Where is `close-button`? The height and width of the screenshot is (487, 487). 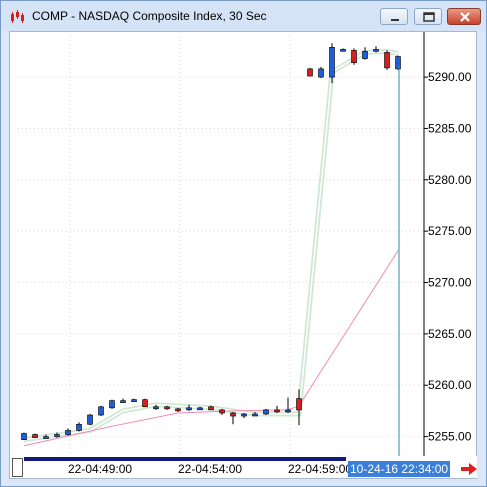 close-button is located at coordinates (464, 16).